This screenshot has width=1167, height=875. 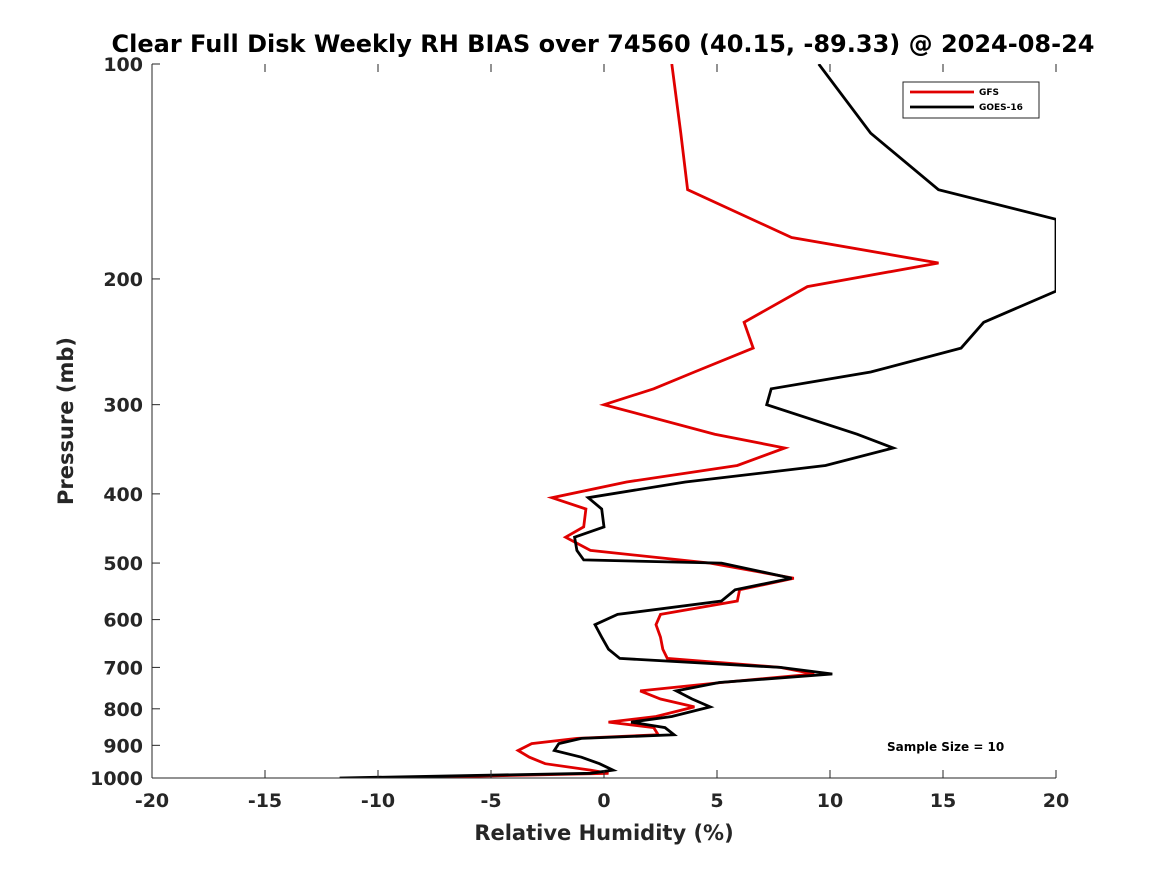 What do you see at coordinates (123, 564) in the screenshot?
I see `y-tick-label: 500` at bounding box center [123, 564].